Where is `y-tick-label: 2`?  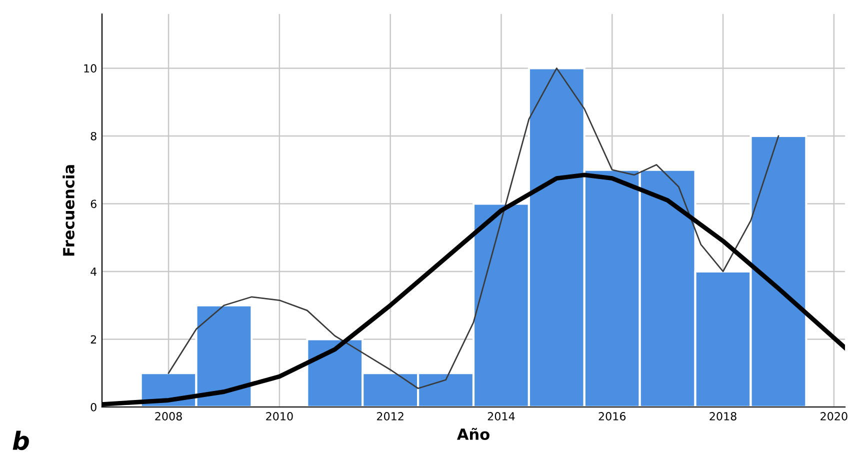
y-tick-label: 2 is located at coordinates (93, 339).